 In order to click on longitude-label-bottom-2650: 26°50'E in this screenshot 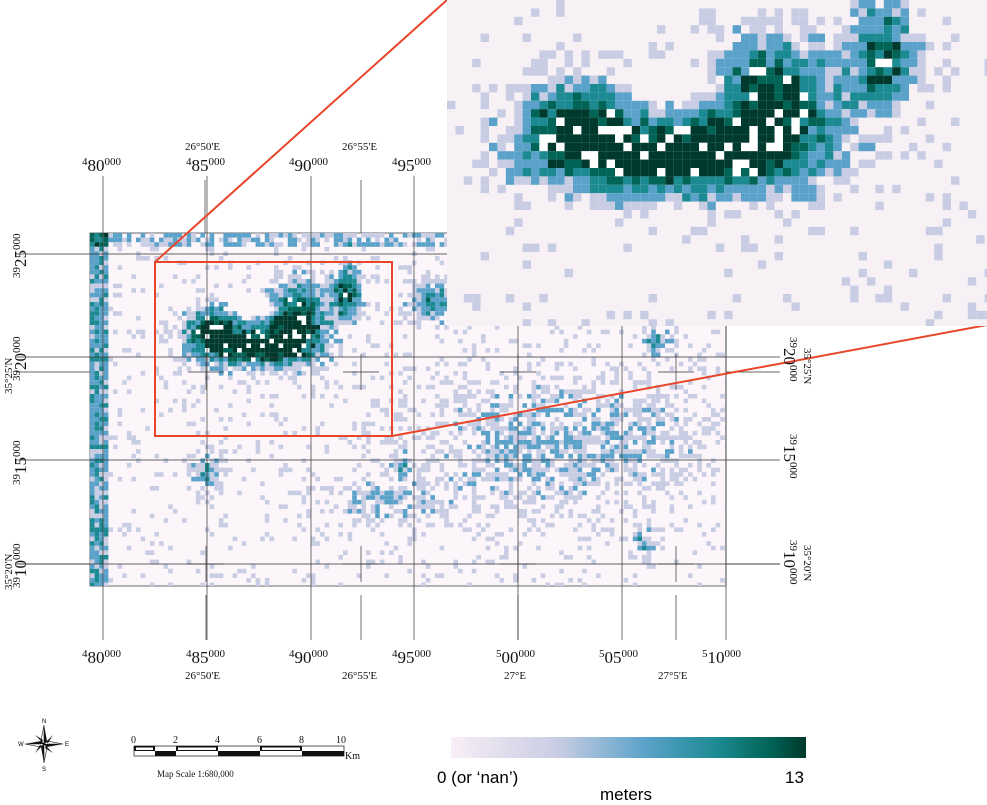, I will do `click(202, 676)`.